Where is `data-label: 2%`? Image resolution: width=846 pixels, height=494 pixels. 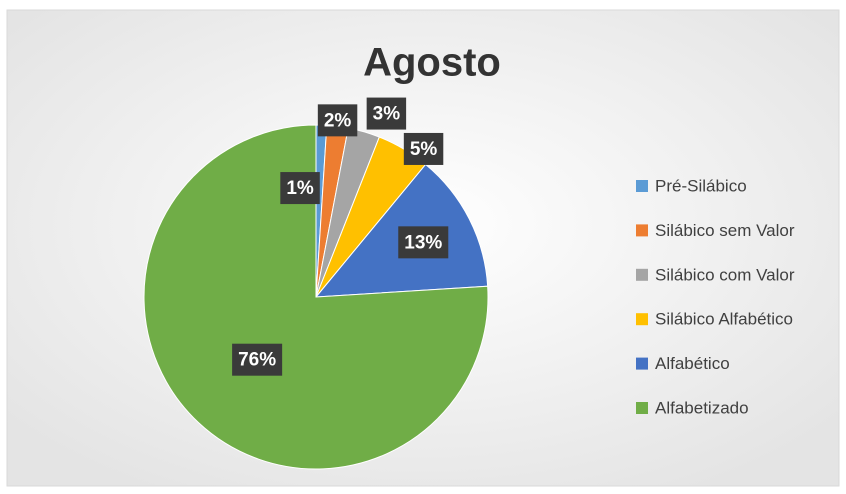 data-label: 2% is located at coordinates (338, 120).